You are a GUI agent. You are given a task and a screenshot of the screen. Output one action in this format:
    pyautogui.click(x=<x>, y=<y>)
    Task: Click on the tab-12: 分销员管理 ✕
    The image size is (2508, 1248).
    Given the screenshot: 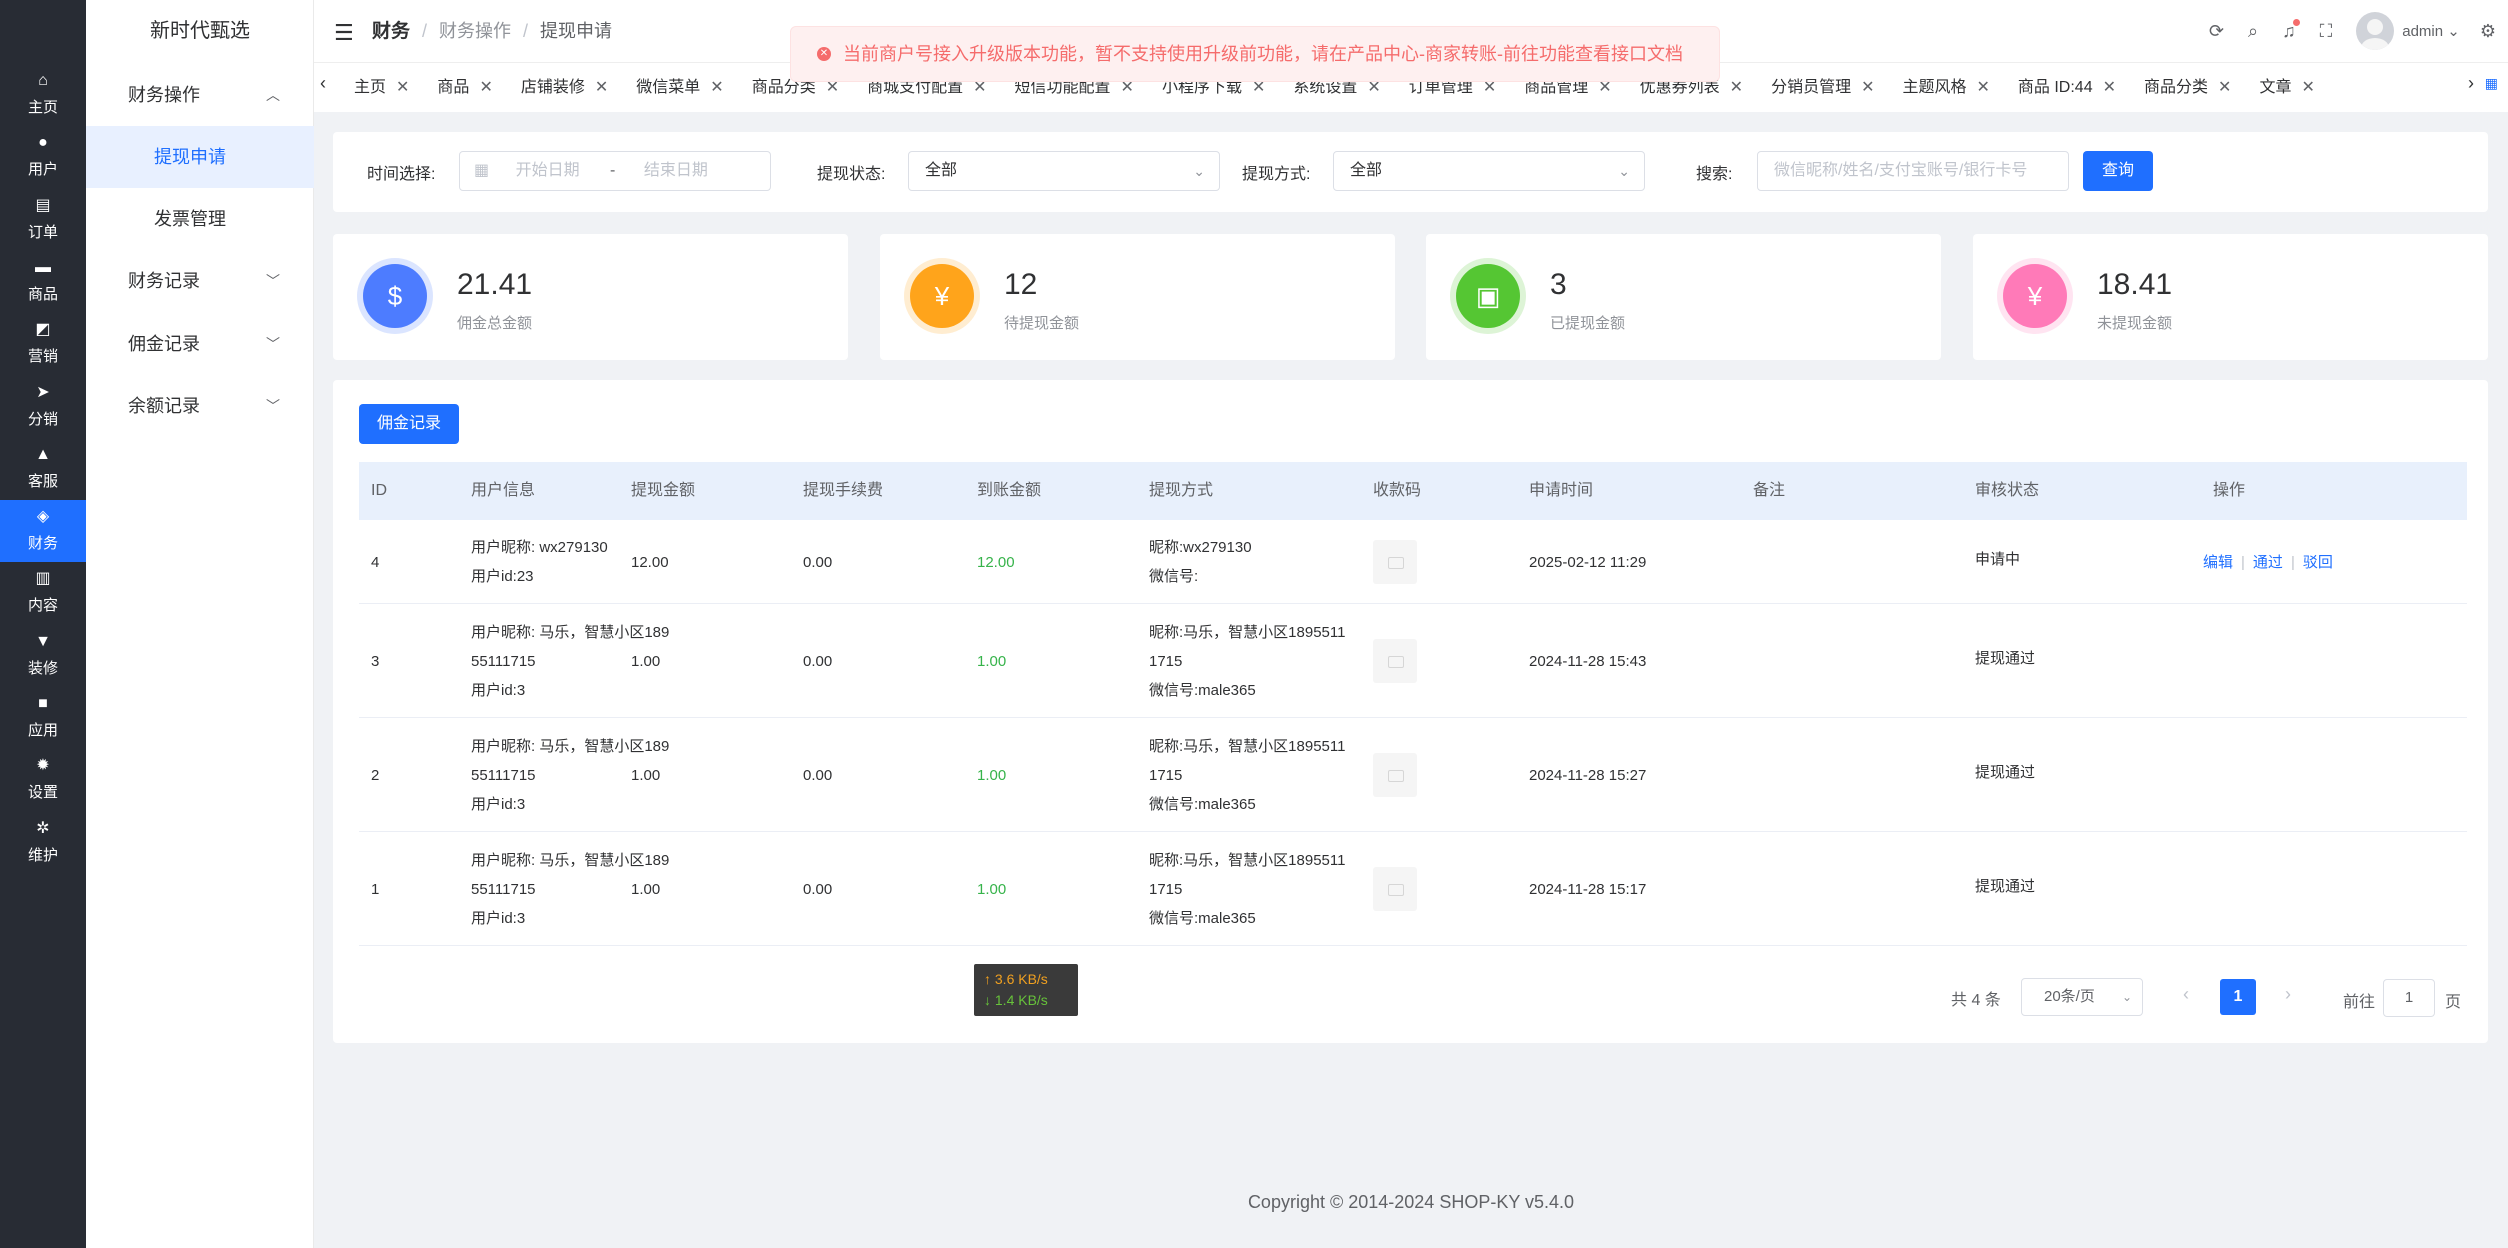 What is the action you would take?
    pyautogui.click(x=1822, y=87)
    